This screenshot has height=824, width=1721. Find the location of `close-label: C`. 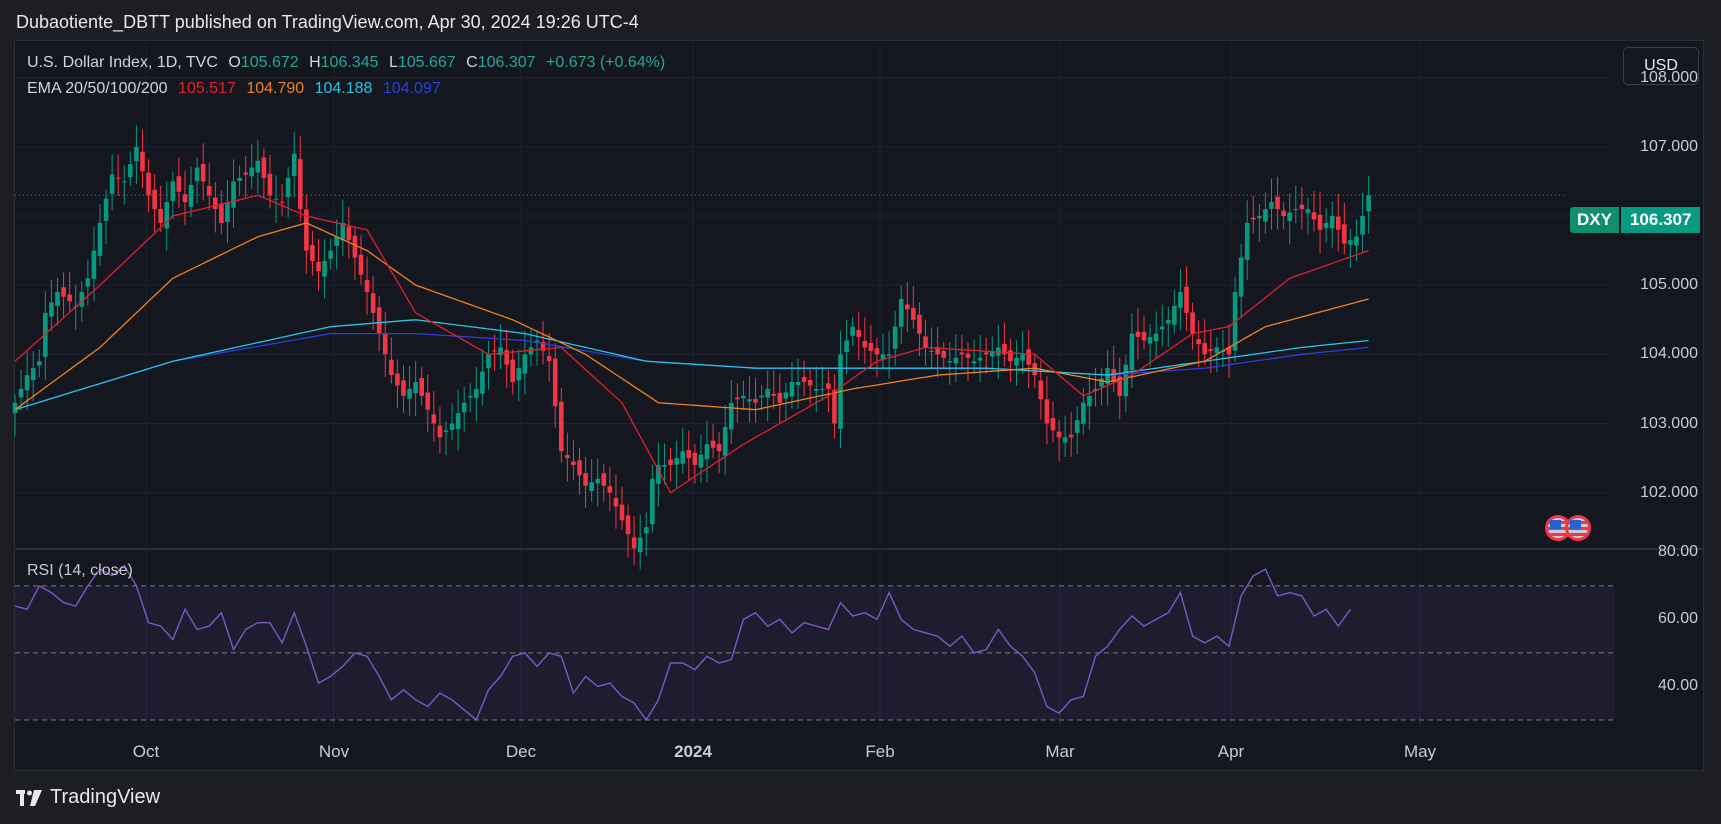

close-label: C is located at coordinates (472, 62).